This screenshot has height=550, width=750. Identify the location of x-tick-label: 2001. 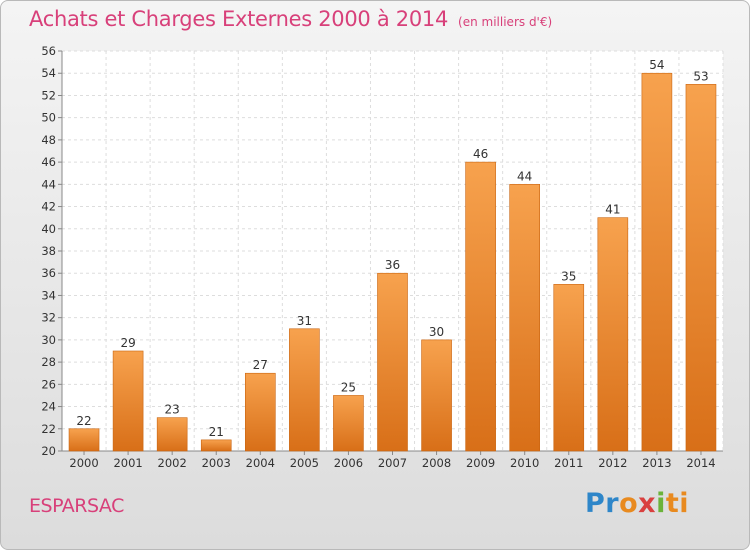
(127, 463).